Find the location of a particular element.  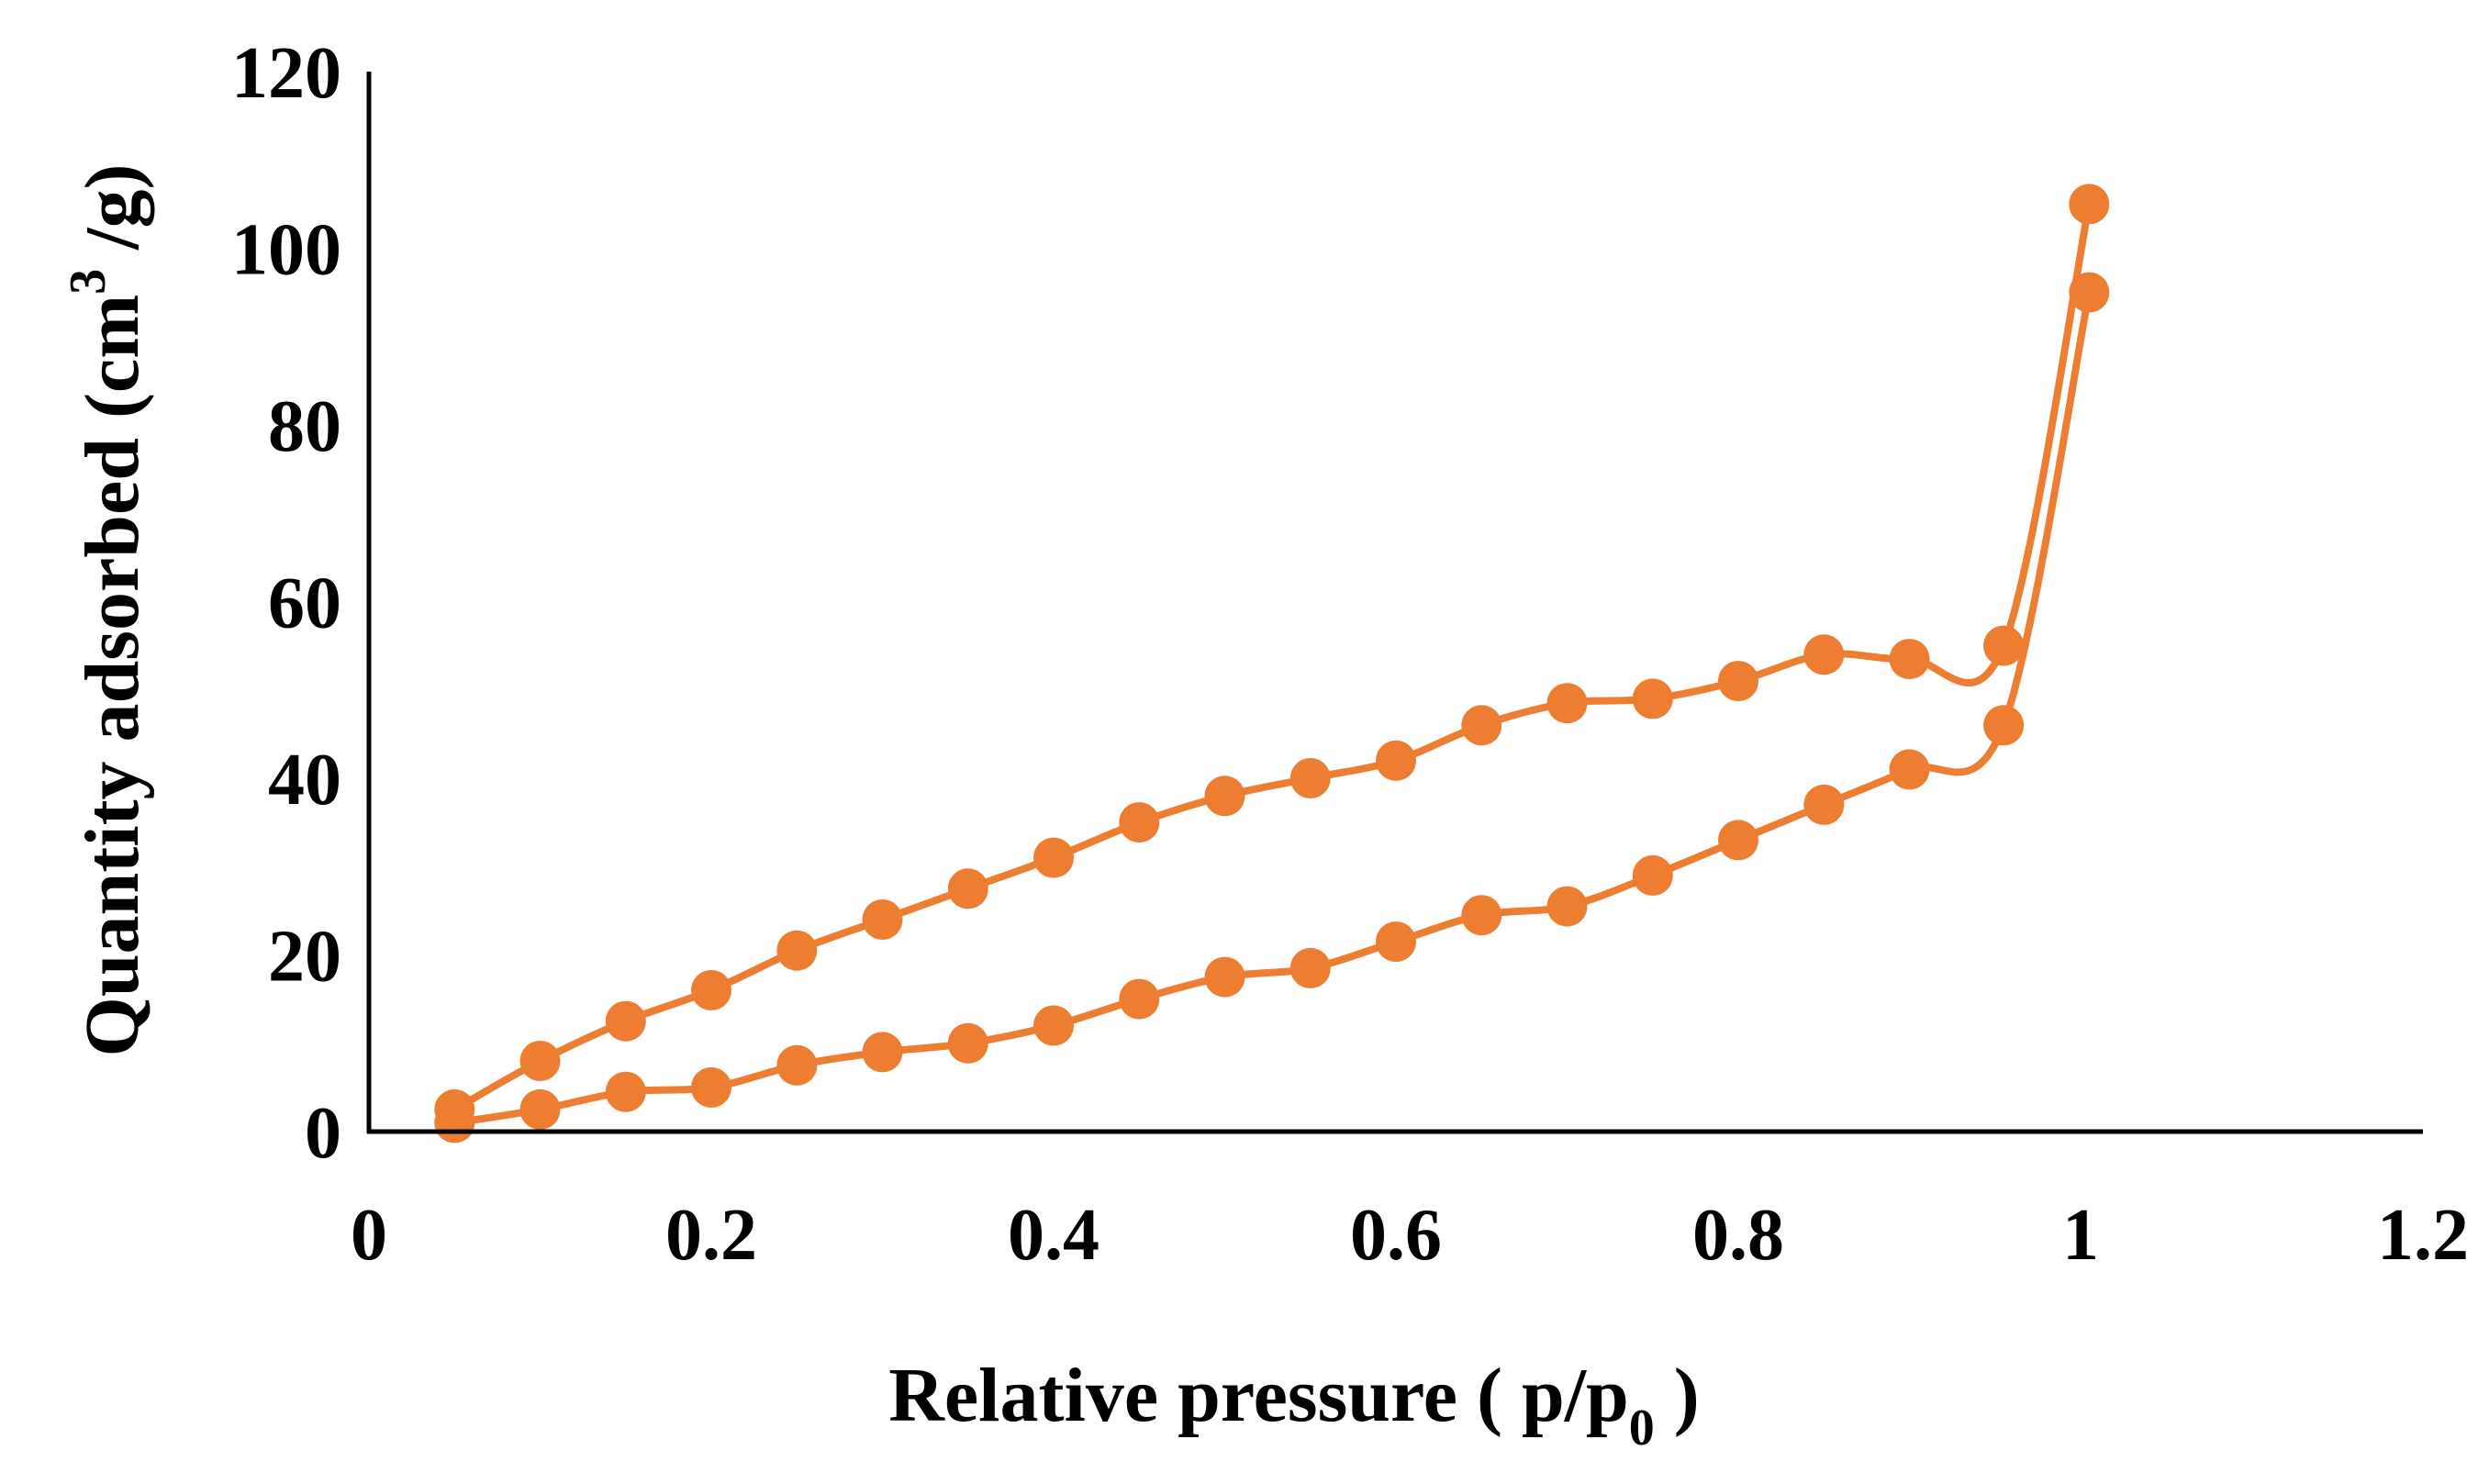

y-tick-label: 100 is located at coordinates (286, 250).